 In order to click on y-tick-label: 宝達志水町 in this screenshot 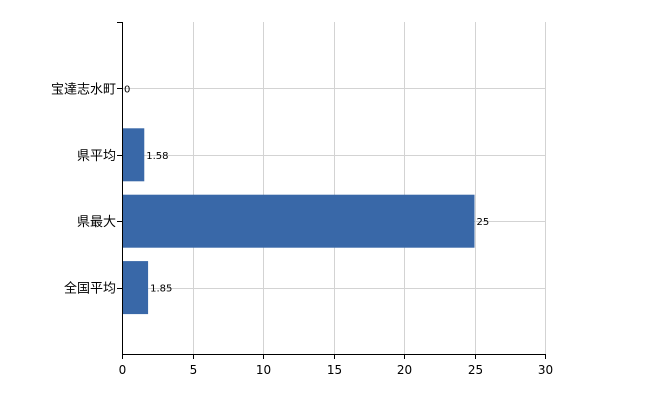, I will do `click(83, 89)`.